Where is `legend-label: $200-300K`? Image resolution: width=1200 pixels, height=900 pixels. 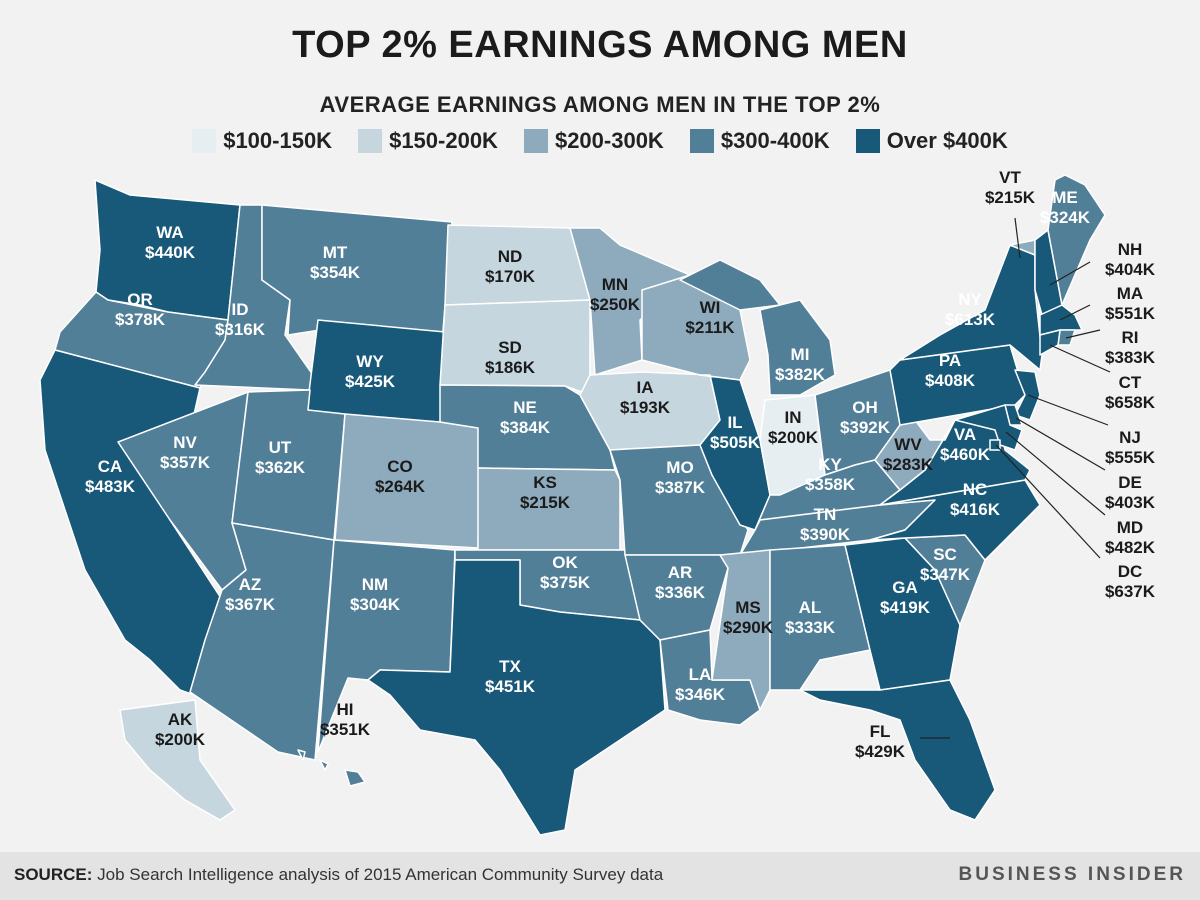
legend-label: $200-300K is located at coordinates (609, 140).